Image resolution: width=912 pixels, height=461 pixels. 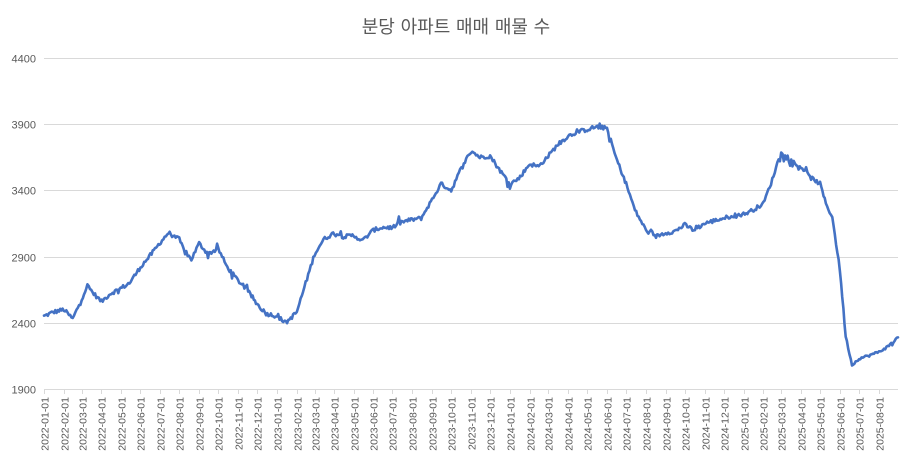 What do you see at coordinates (473, 423) in the screenshot?
I see `x-tick-label: 2023-11-01` at bounding box center [473, 423].